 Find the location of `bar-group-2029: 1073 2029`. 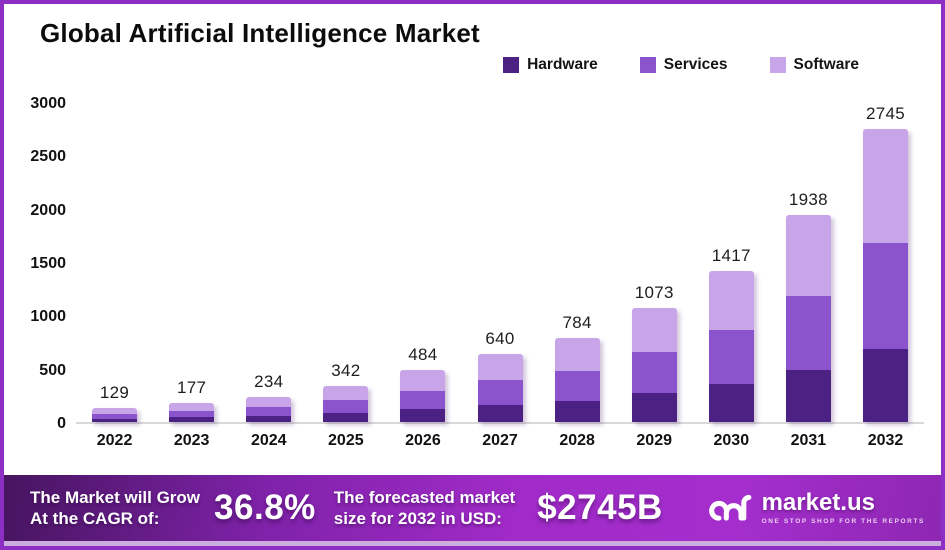

bar-group-2029: 1073 2029 is located at coordinates (654, 276).